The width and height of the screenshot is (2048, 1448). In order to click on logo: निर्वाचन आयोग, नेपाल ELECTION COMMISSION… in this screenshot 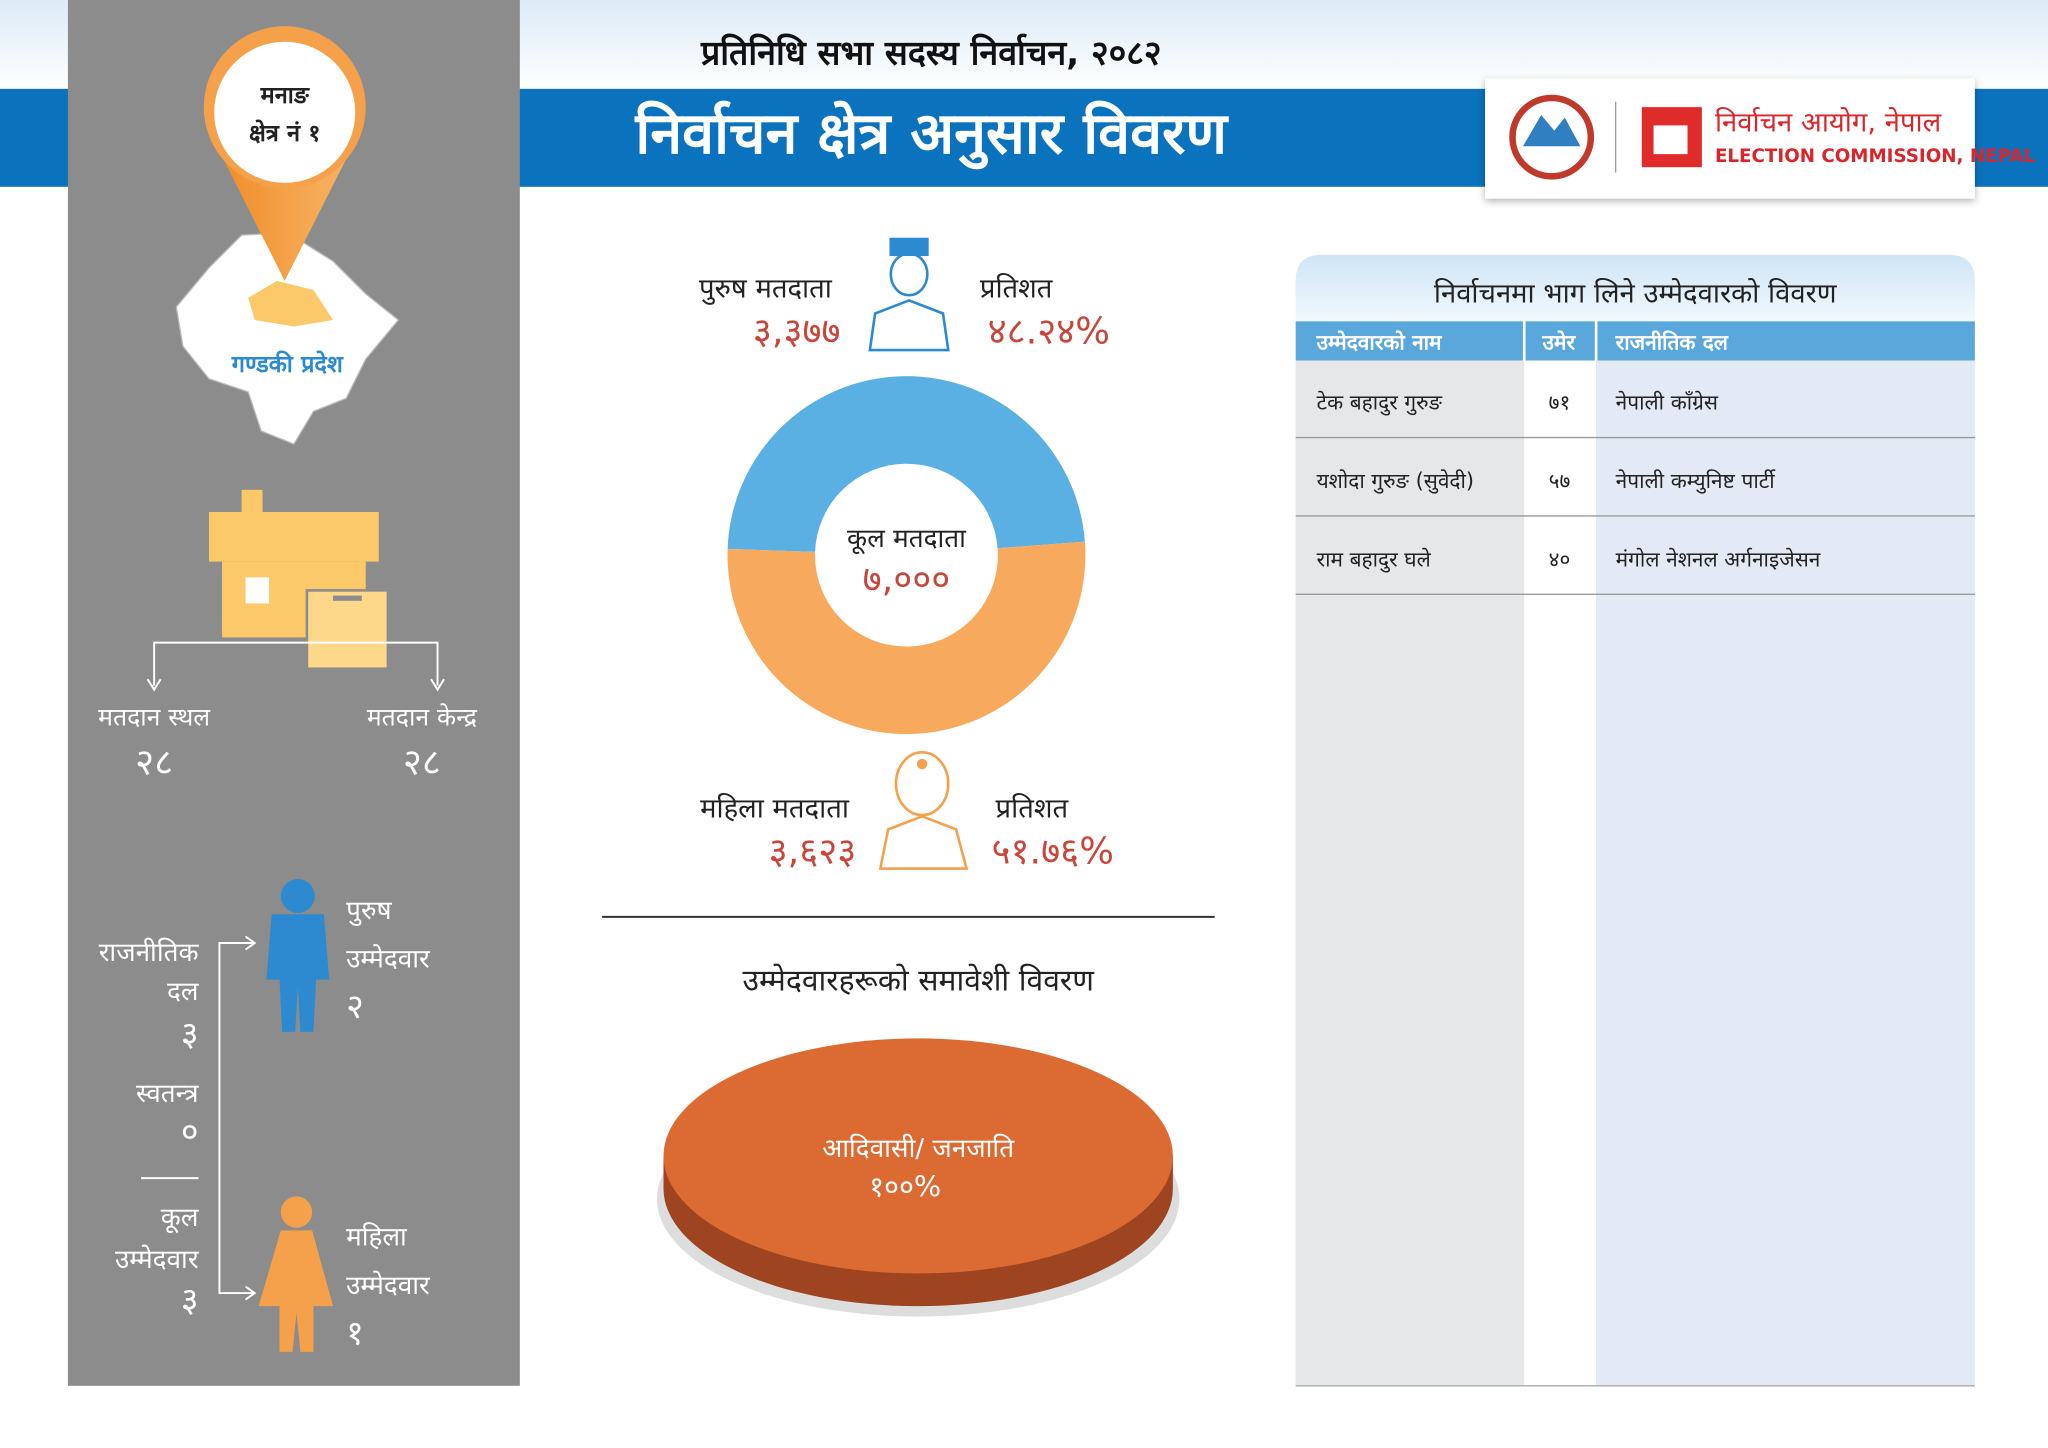, I will do `click(1760, 138)`.